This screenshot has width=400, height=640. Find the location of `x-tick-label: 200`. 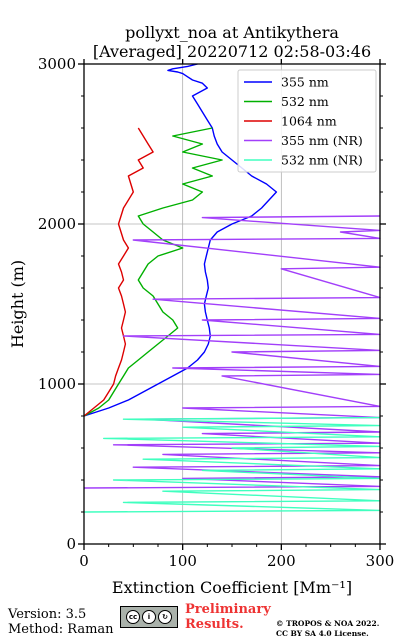

x-tick-label: 200 is located at coordinates (281, 561).